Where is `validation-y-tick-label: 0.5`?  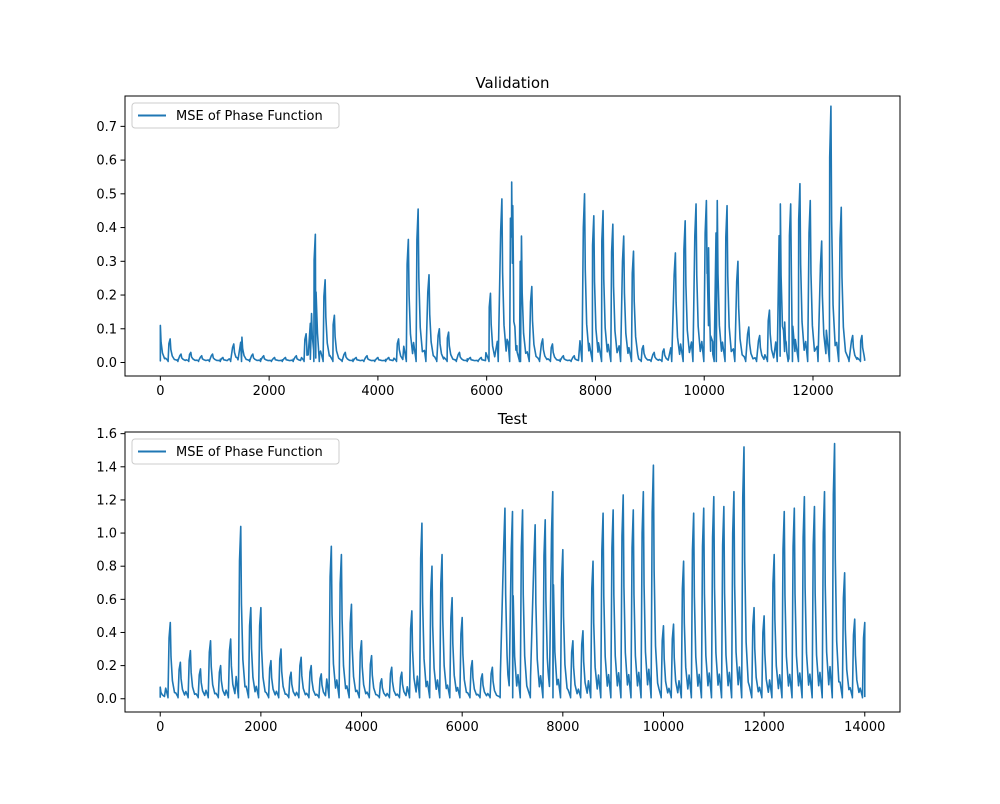 validation-y-tick-label: 0.5 is located at coordinates (106, 194).